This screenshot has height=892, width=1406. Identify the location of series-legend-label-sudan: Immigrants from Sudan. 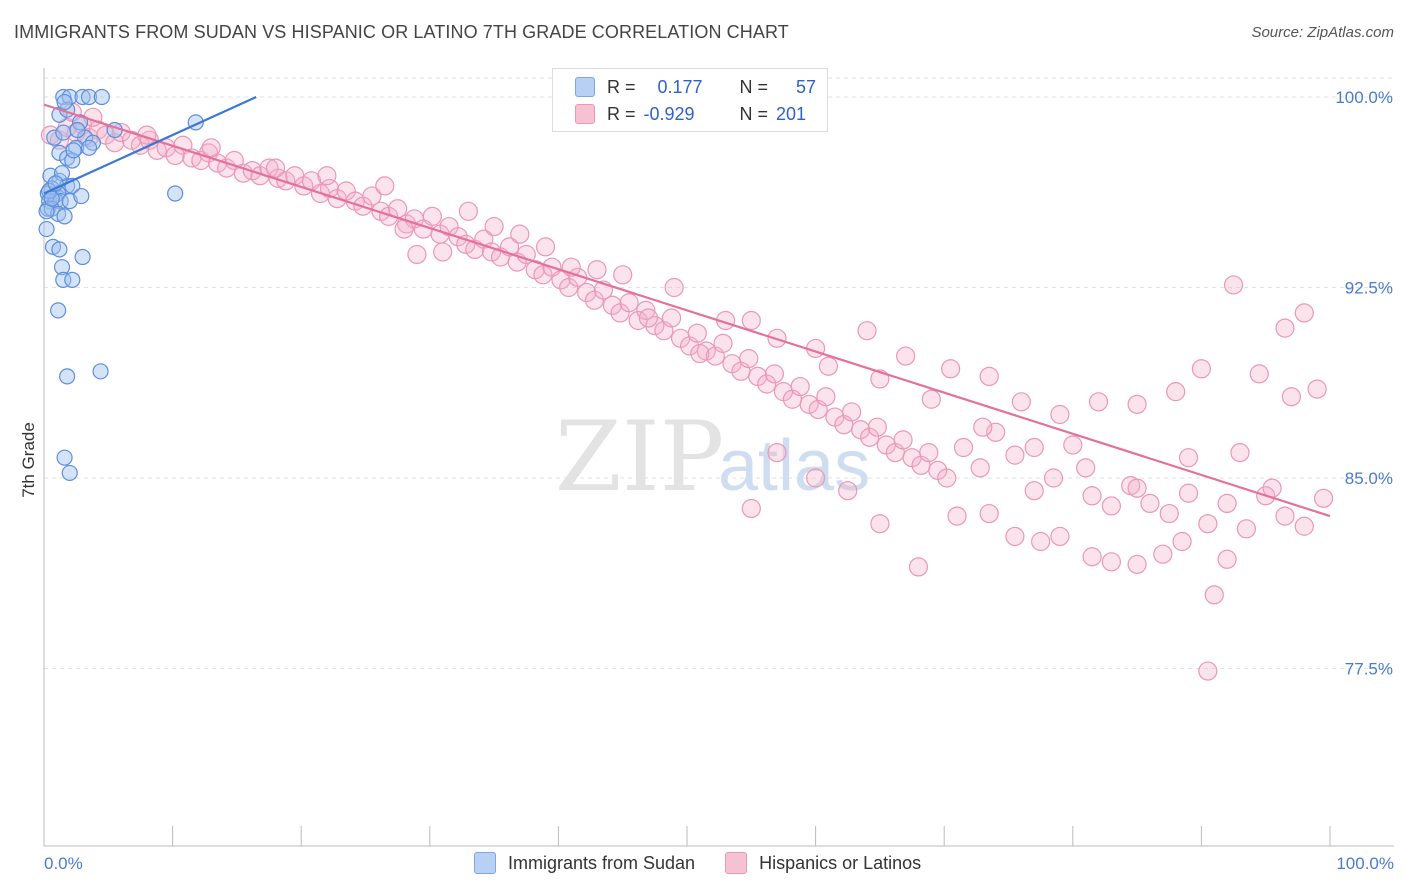
(602, 862).